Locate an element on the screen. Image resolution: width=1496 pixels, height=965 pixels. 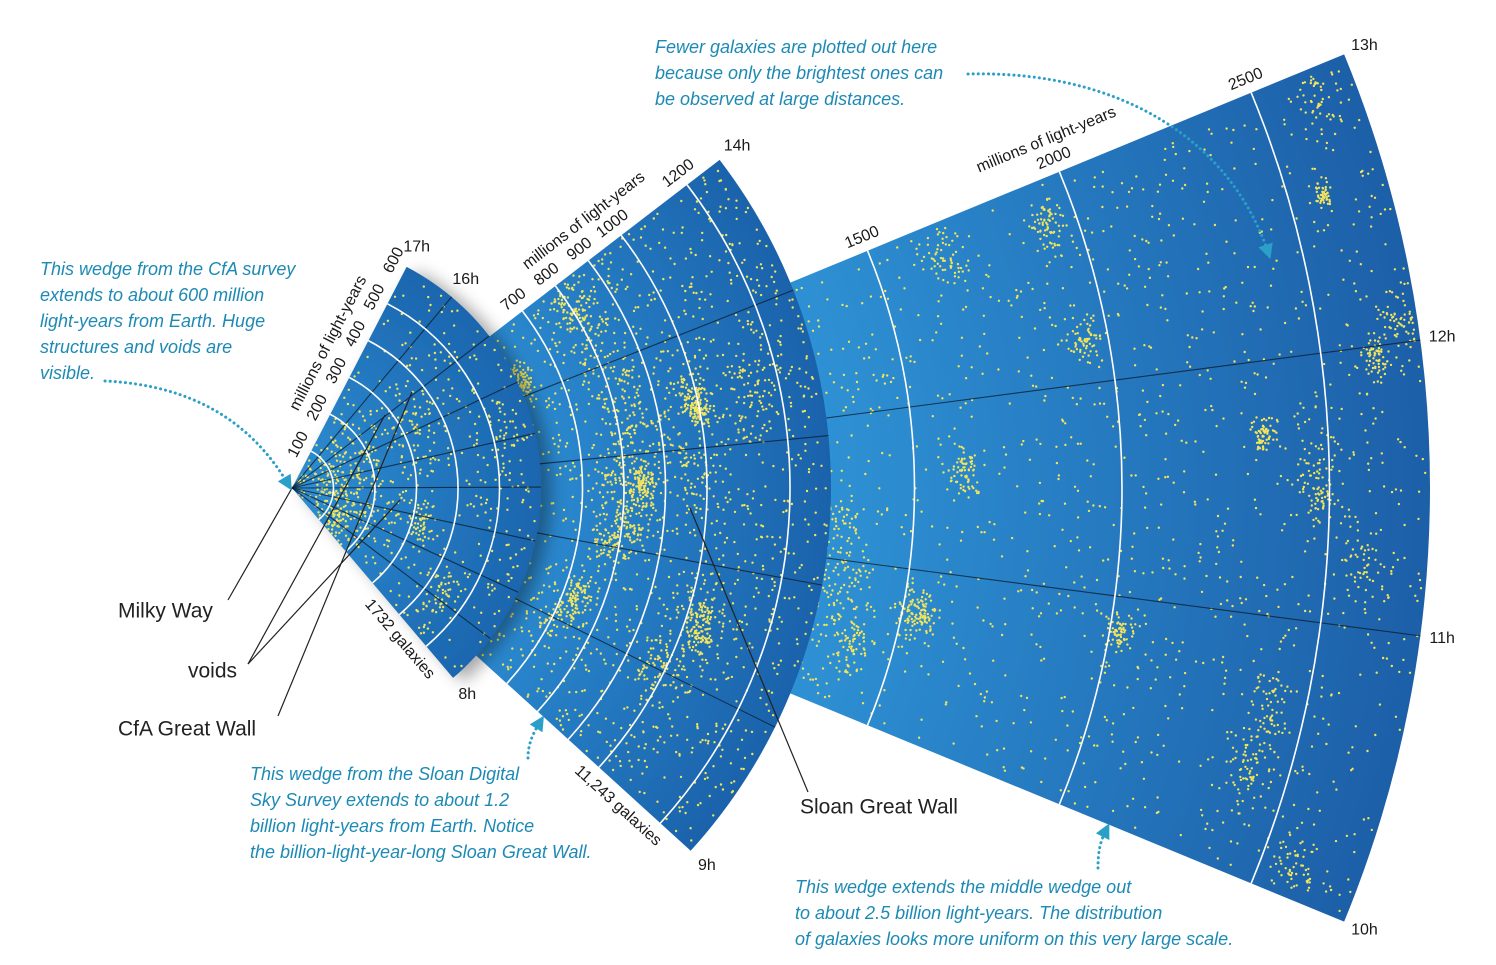
distance-tick-label: 100 is located at coordinates (298, 445).